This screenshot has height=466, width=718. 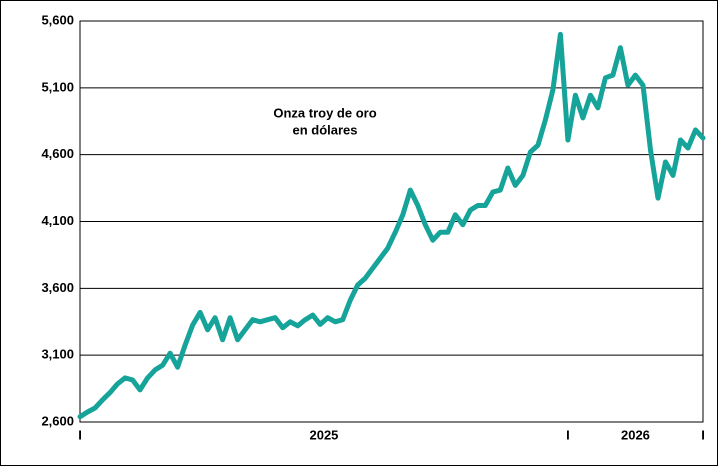 What do you see at coordinates (57, 220) in the screenshot?
I see `y-tick-label: 4,100` at bounding box center [57, 220].